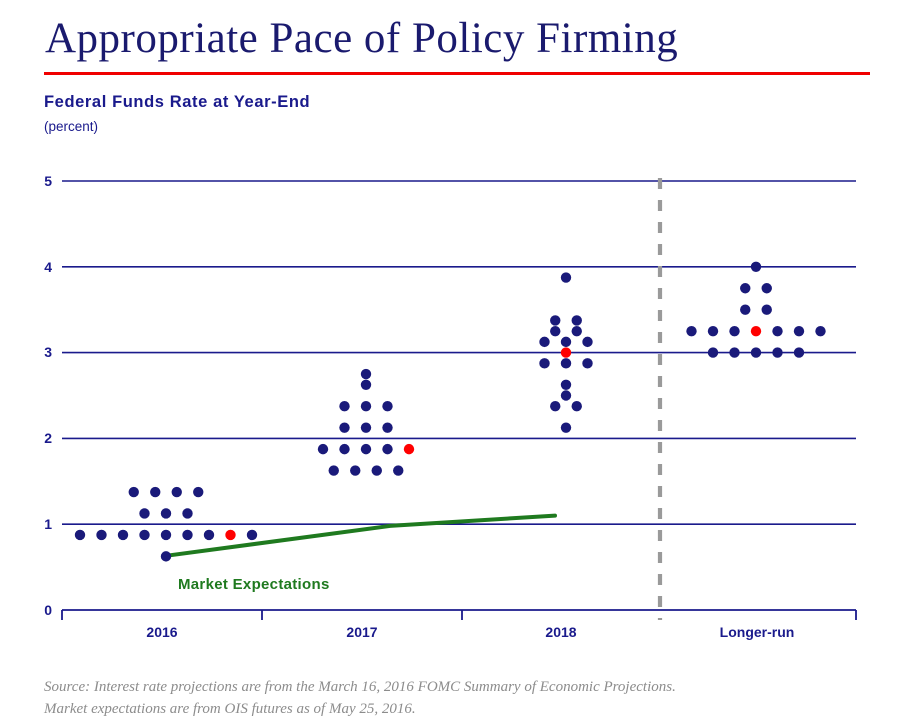 Image resolution: width=914 pixels, height=725 pixels. Describe the element at coordinates (254, 584) in the screenshot. I see `market-expectations-annotation: Market Expectations` at that location.